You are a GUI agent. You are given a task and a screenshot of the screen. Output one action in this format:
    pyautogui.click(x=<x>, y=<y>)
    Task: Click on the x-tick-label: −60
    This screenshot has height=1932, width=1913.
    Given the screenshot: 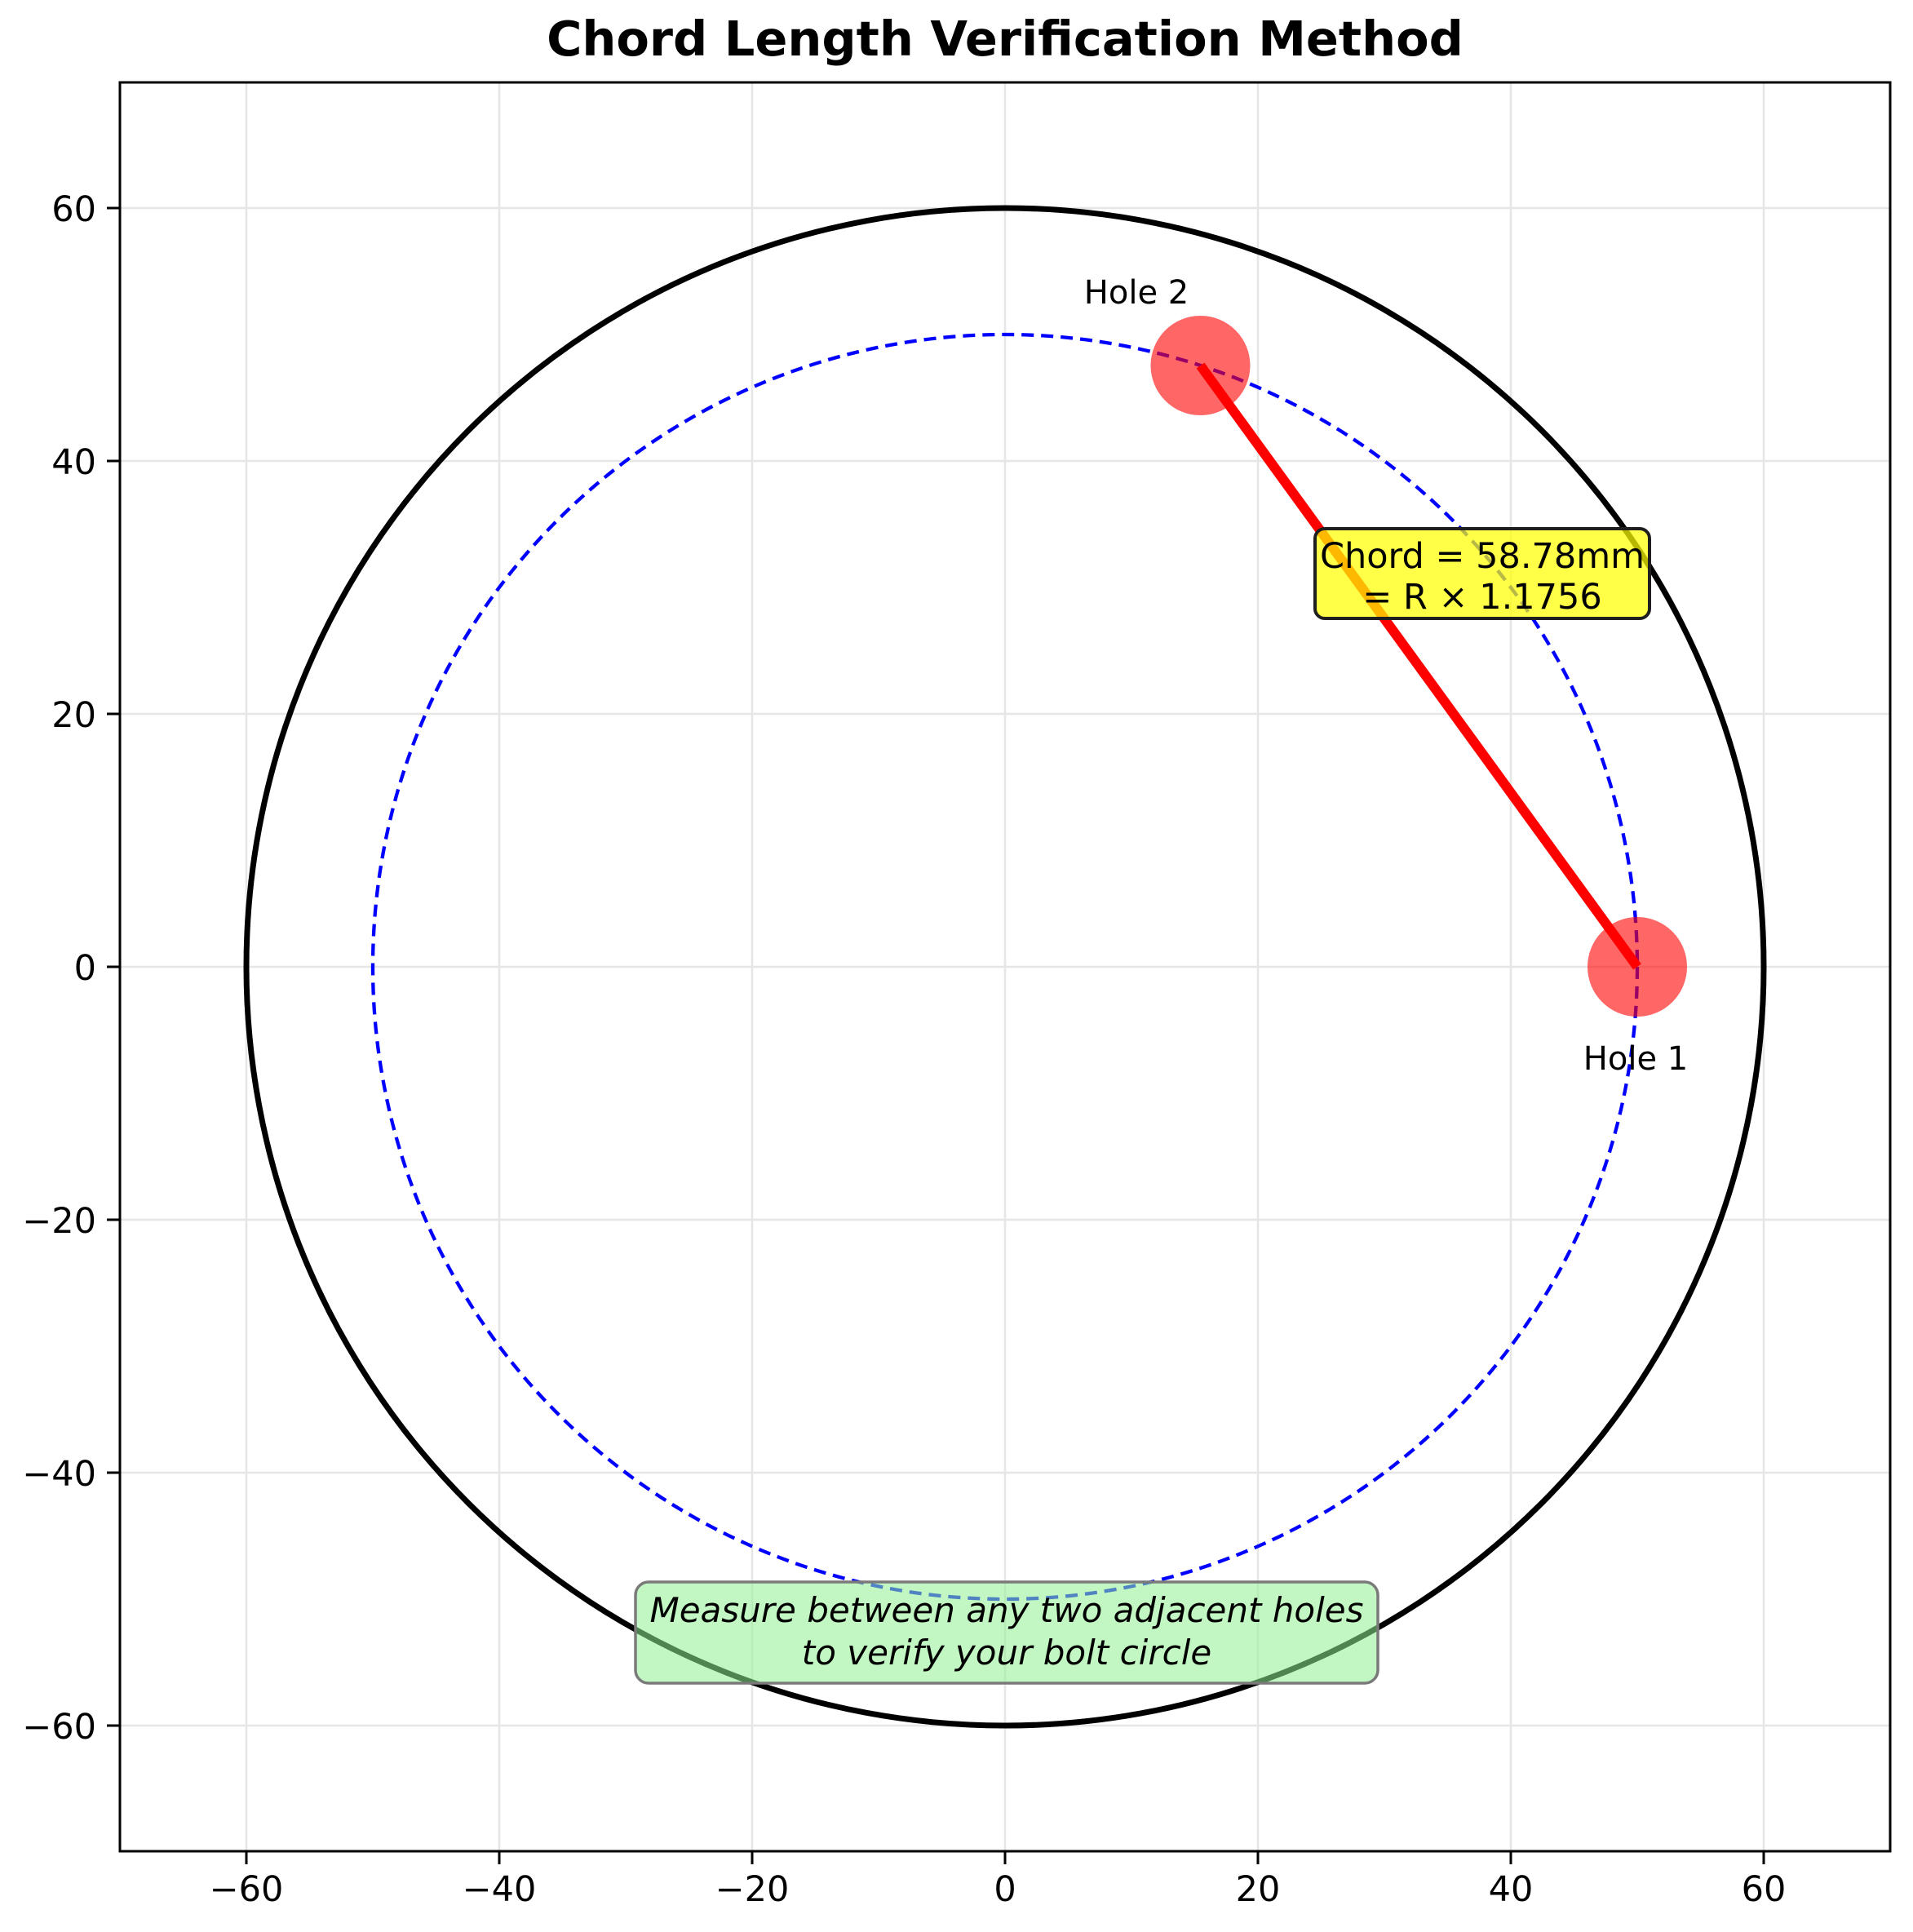 What is the action you would take?
    pyautogui.click(x=247, y=1889)
    